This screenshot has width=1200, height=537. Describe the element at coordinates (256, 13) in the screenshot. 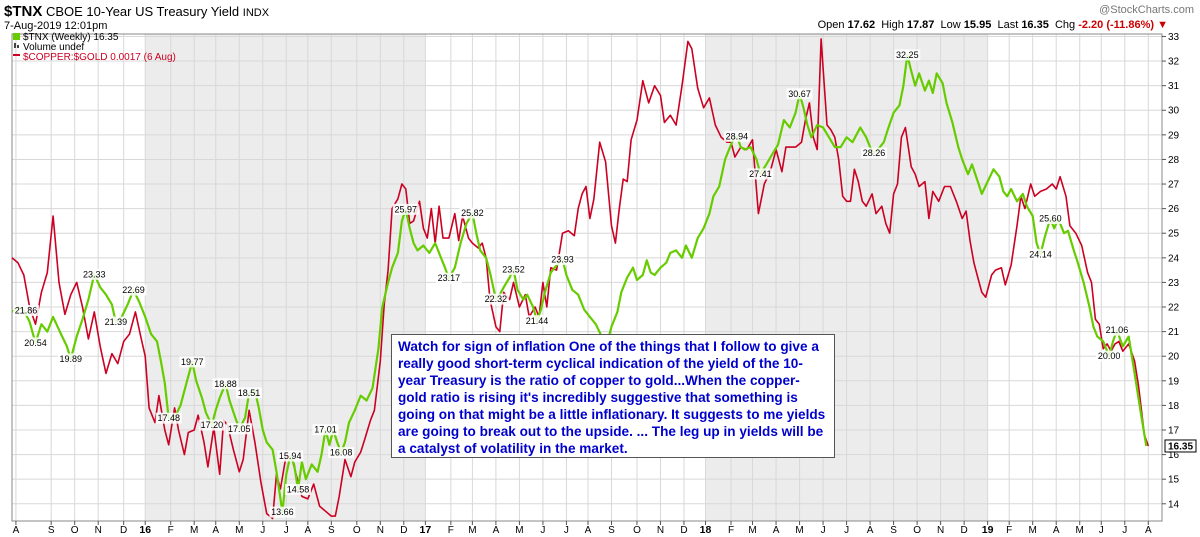

I see `exchange: INDX` at that location.